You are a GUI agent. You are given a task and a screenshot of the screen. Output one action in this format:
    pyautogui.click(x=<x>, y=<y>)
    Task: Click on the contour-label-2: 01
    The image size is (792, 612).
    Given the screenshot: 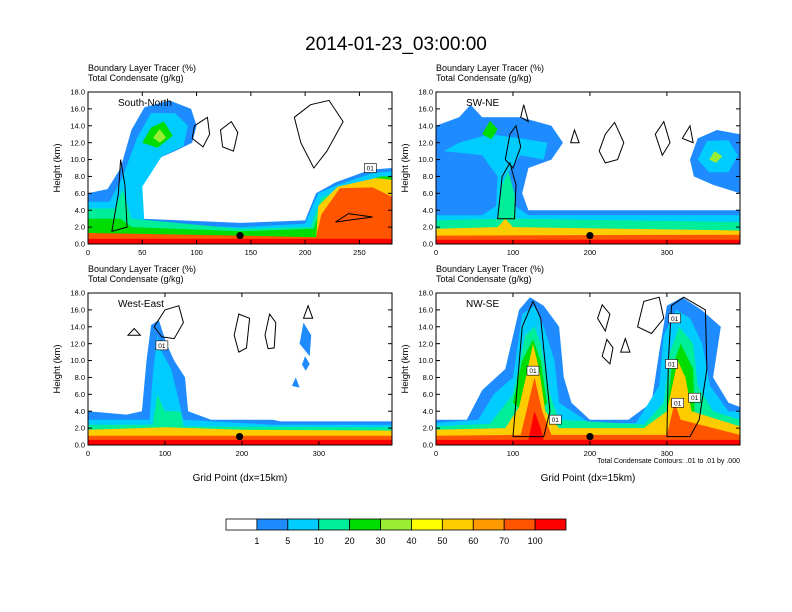 What is the action you would take?
    pyautogui.click(x=555, y=419)
    